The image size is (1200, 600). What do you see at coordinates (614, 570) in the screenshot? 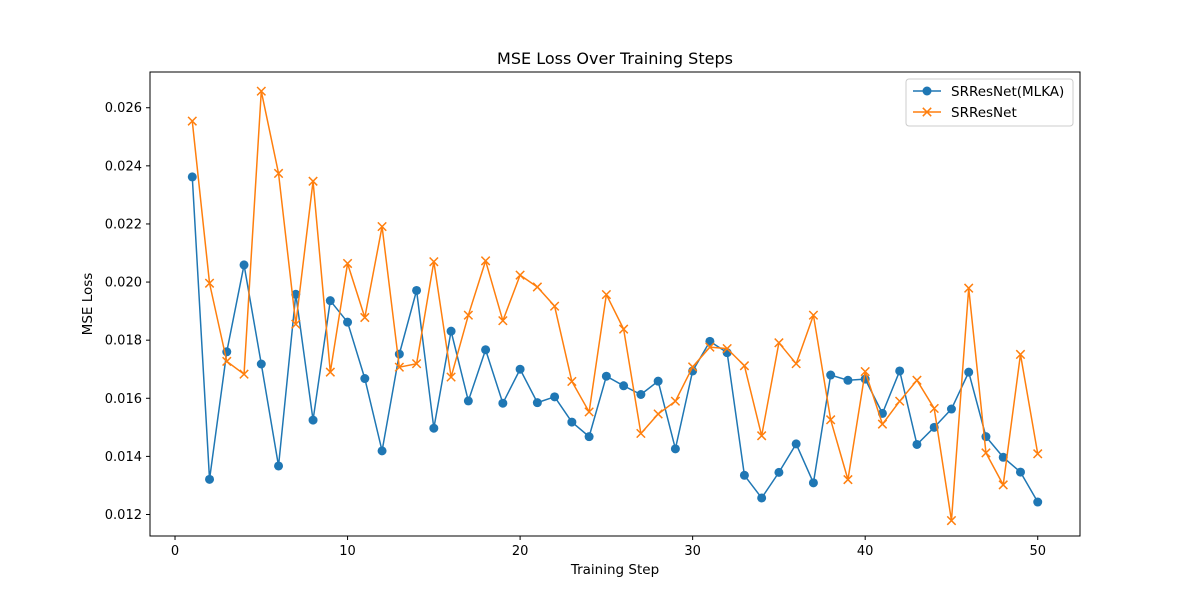
I see `x-axis-label: Training Step` at bounding box center [614, 570].